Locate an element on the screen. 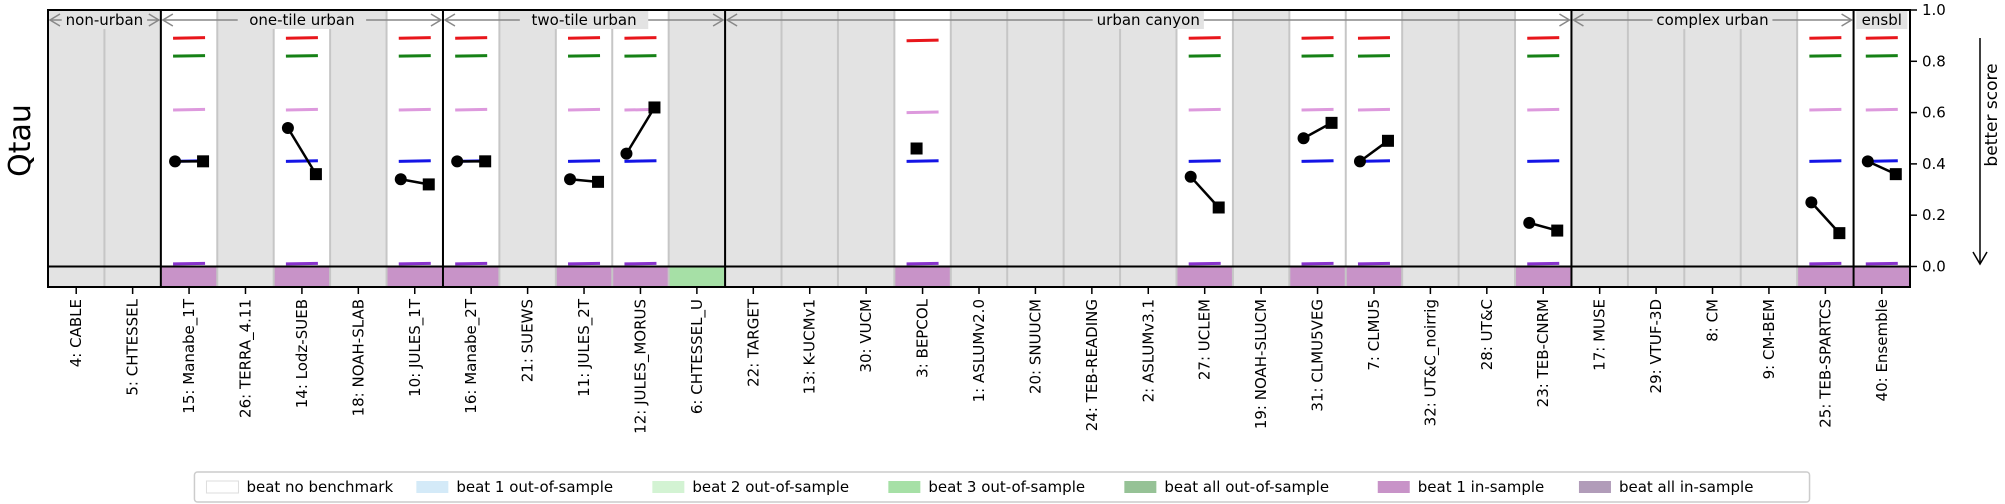  x-tick-label: 5: CHTESSEL is located at coordinates (133, 346).